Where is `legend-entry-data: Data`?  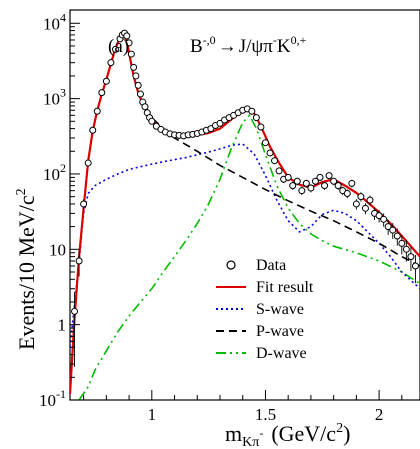 legend-entry-data: Data is located at coordinates (256, 265).